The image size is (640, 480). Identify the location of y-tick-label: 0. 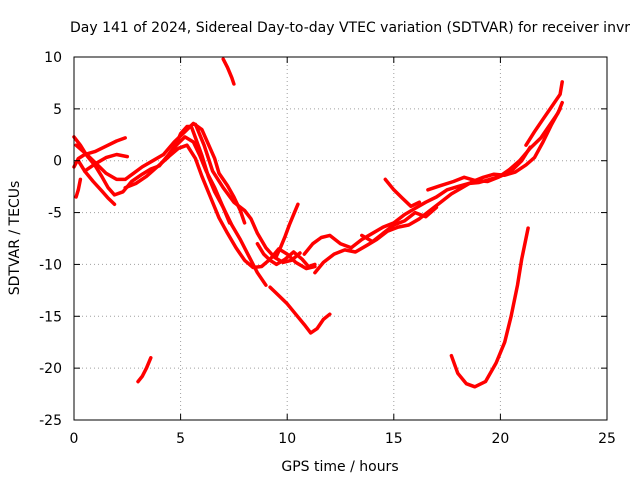
(57, 162).